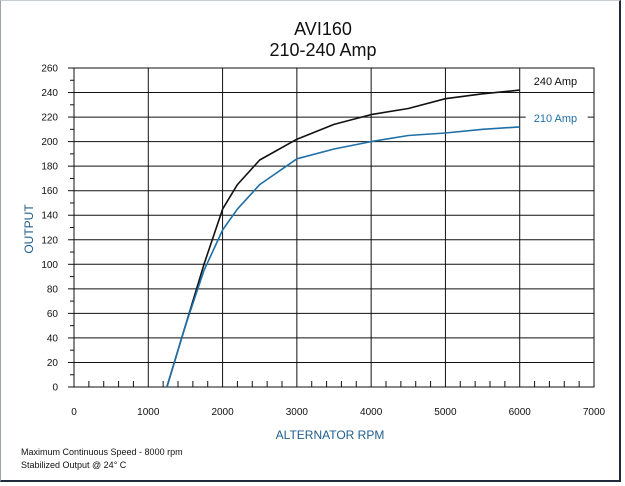 This screenshot has height=486, width=625. What do you see at coordinates (53, 338) in the screenshot?
I see `y-tick-label: 40` at bounding box center [53, 338].